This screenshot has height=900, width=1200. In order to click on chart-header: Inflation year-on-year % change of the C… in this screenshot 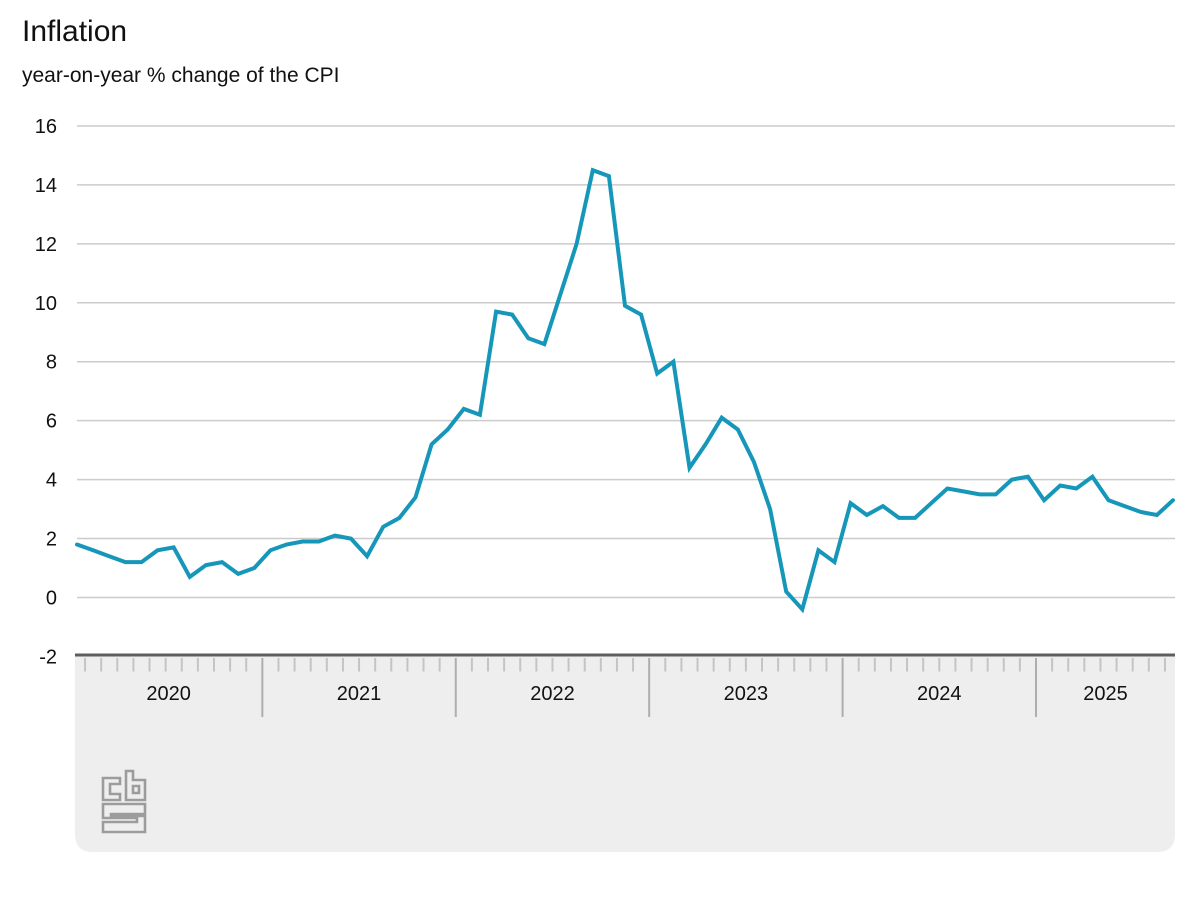, I will do `click(181, 51)`.